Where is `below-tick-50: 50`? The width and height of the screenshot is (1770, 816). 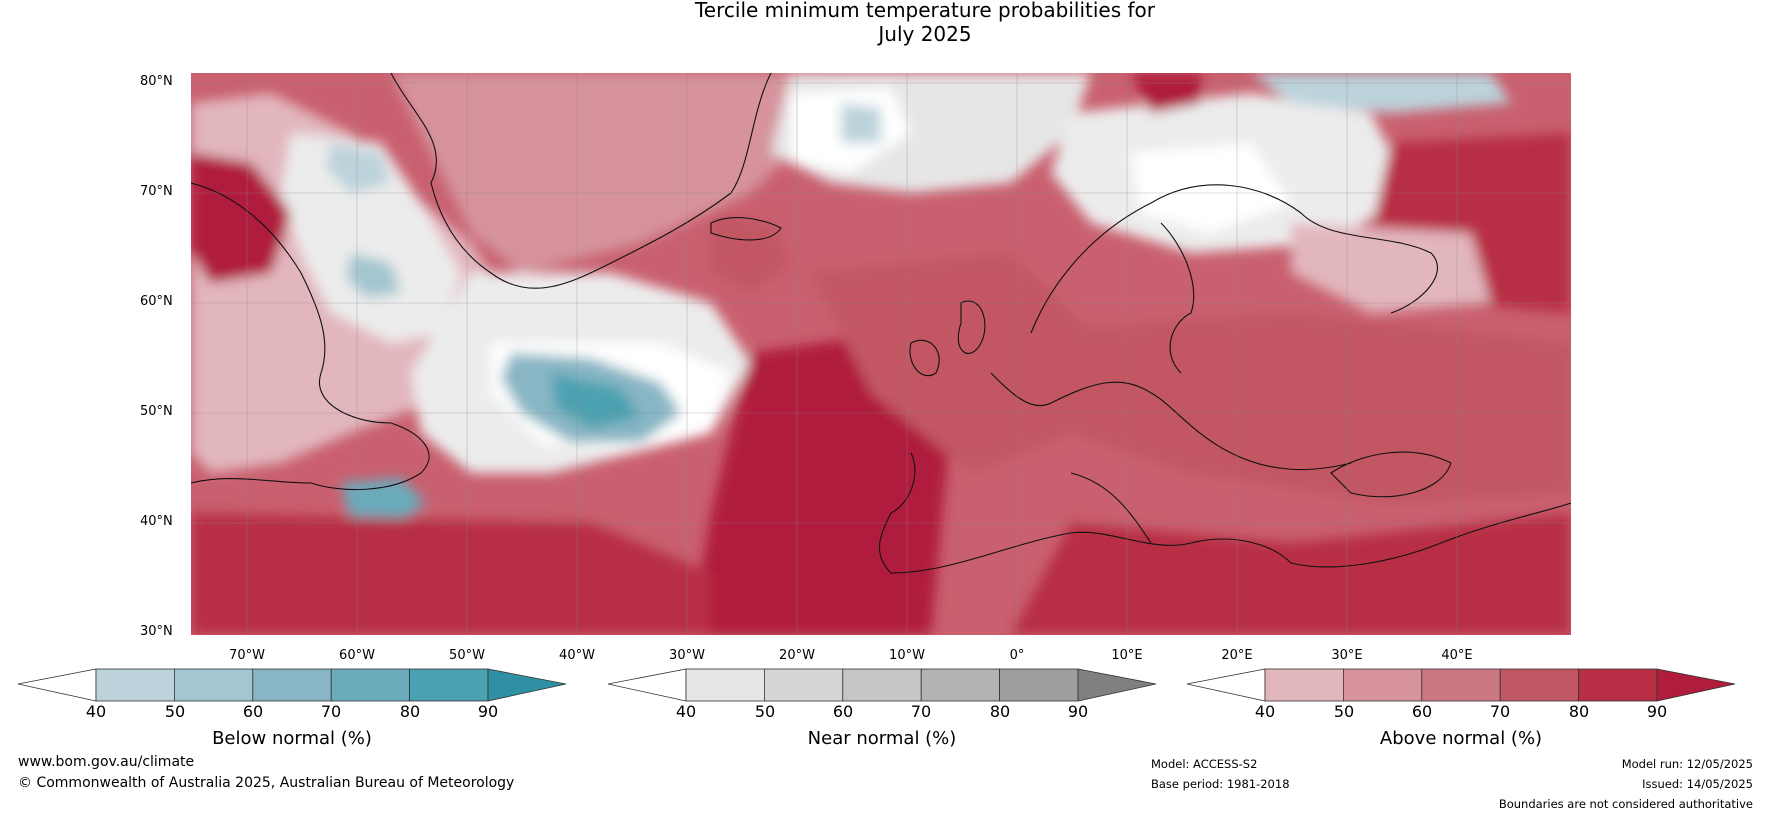 below-tick-50: 50 is located at coordinates (175, 711).